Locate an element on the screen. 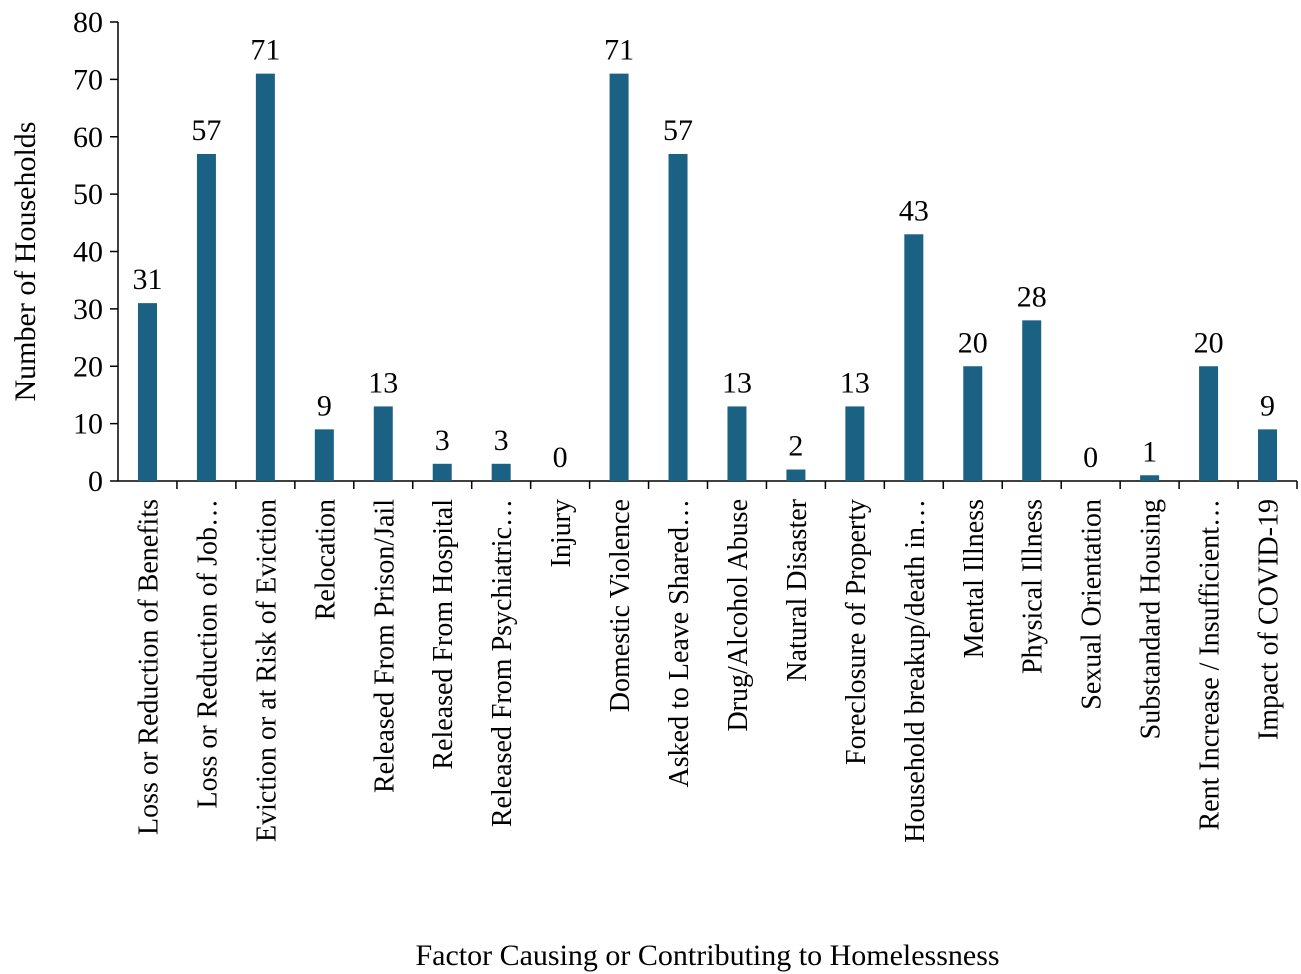 This screenshot has width=1301, height=974. data-label: 43 is located at coordinates (914, 210).